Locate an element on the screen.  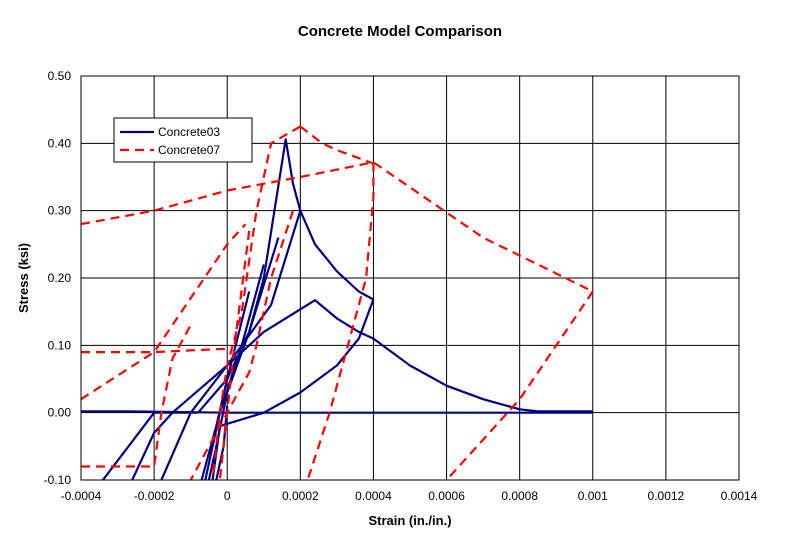
x-tick-label: -0.0004 is located at coordinates (81, 496).